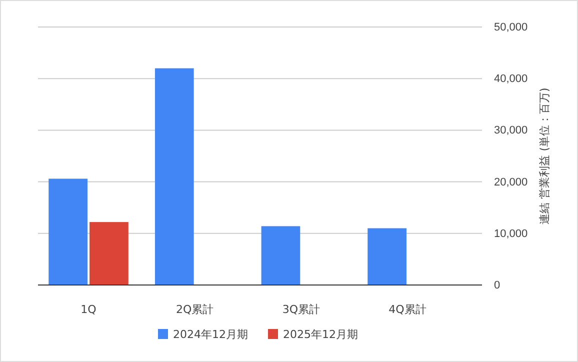 The height and width of the screenshot is (362, 578). What do you see at coordinates (511, 130) in the screenshot?
I see `y-tick-label: 30,000` at bounding box center [511, 130].